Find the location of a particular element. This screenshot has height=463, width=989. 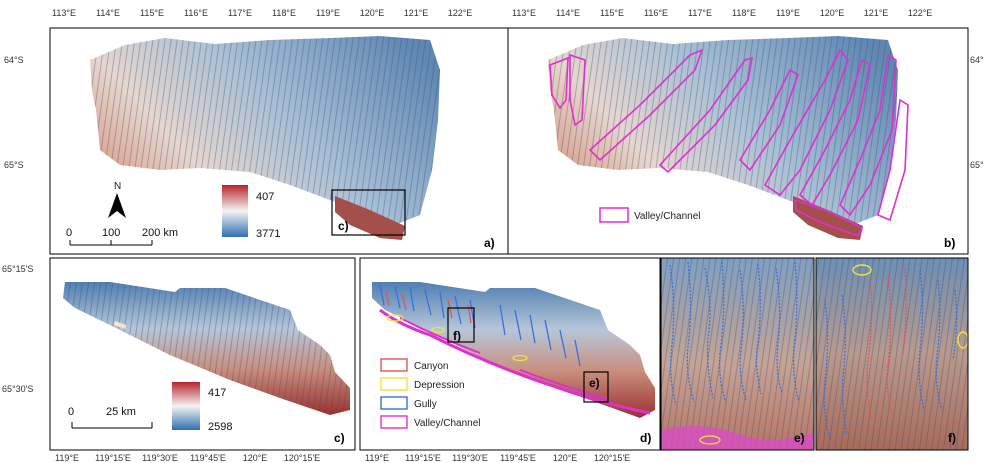

lon-top-b-4: 117°E is located at coordinates (700, 13).